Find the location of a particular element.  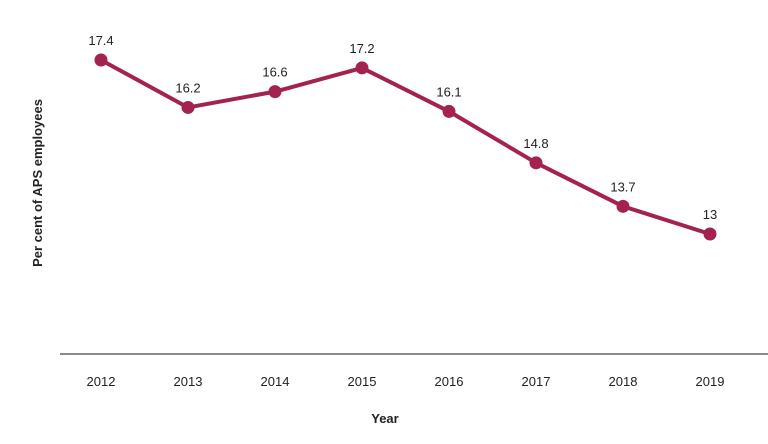

x-tick-labels: 2012 2013 2014 2015 2016 2017 2018 2019 is located at coordinates (406, 381).